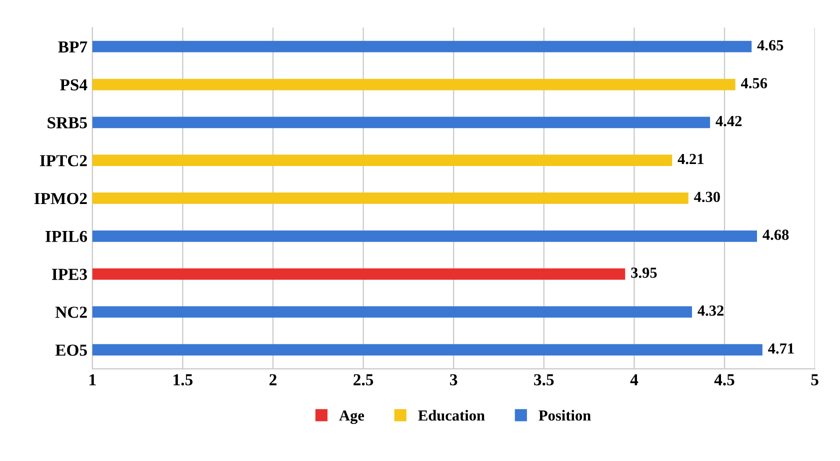  I want to click on y-tick-label: IPIL6, so click(66, 236).